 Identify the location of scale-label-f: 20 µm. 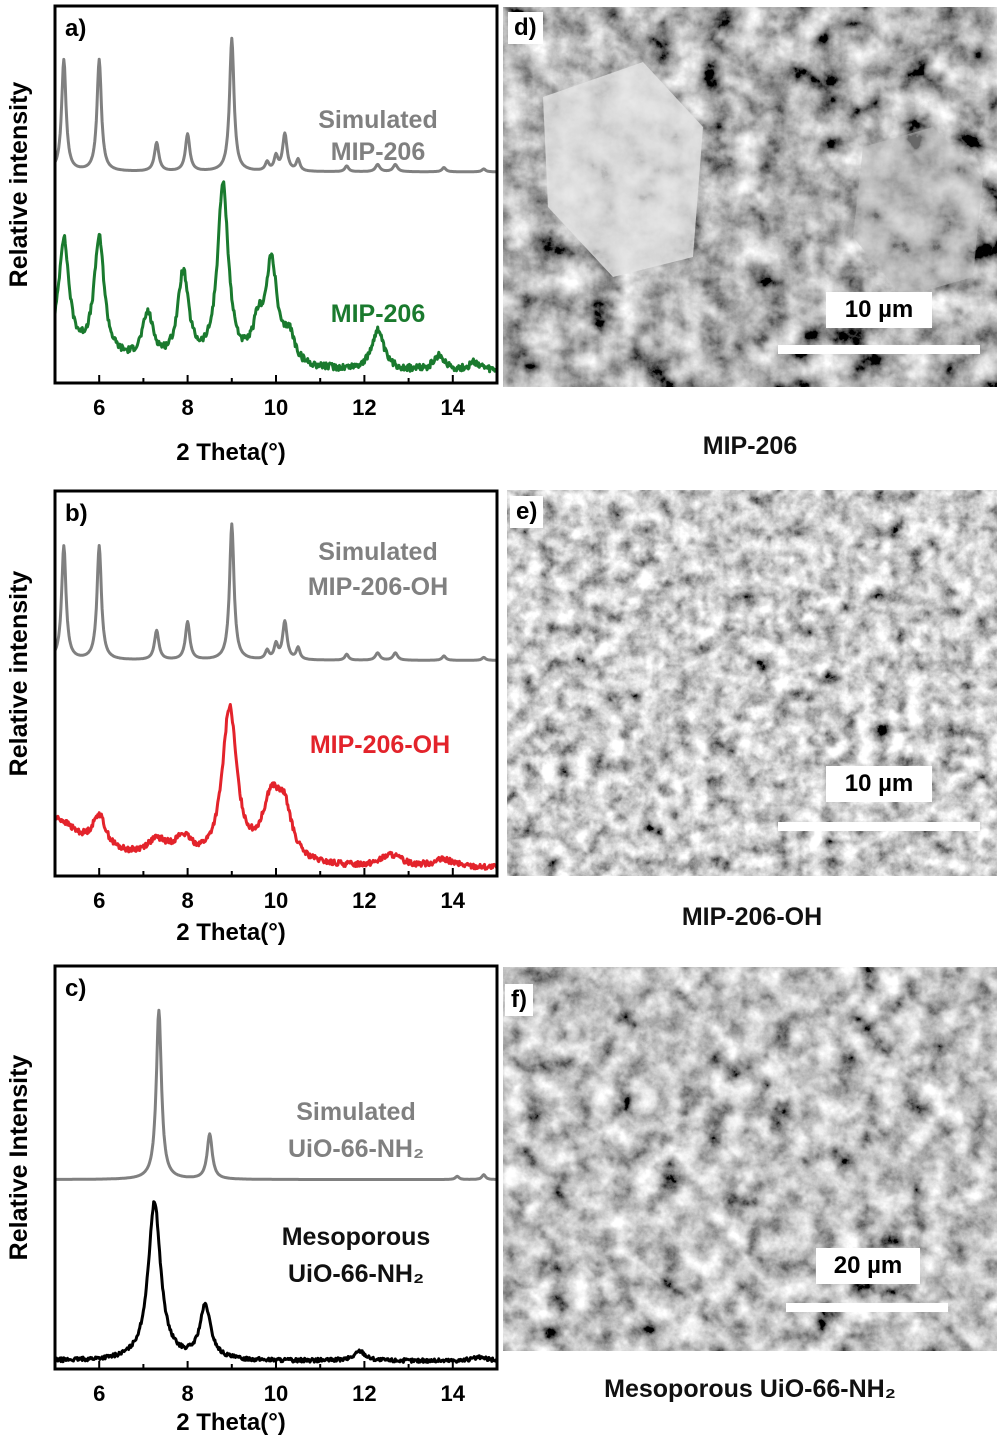
(868, 1266).